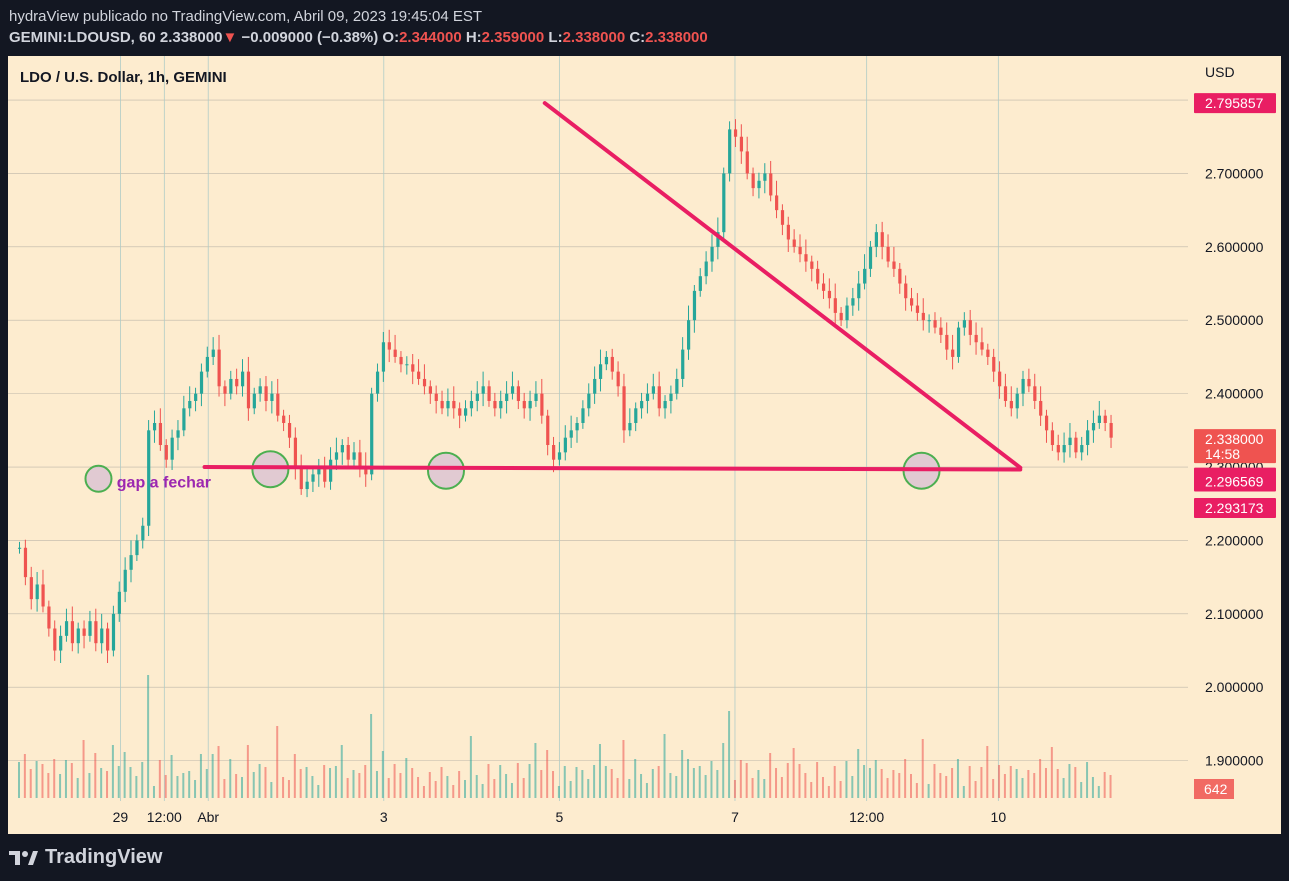 This screenshot has width=1289, height=881. I want to click on time-tick-label: 12:00, so click(866, 817).